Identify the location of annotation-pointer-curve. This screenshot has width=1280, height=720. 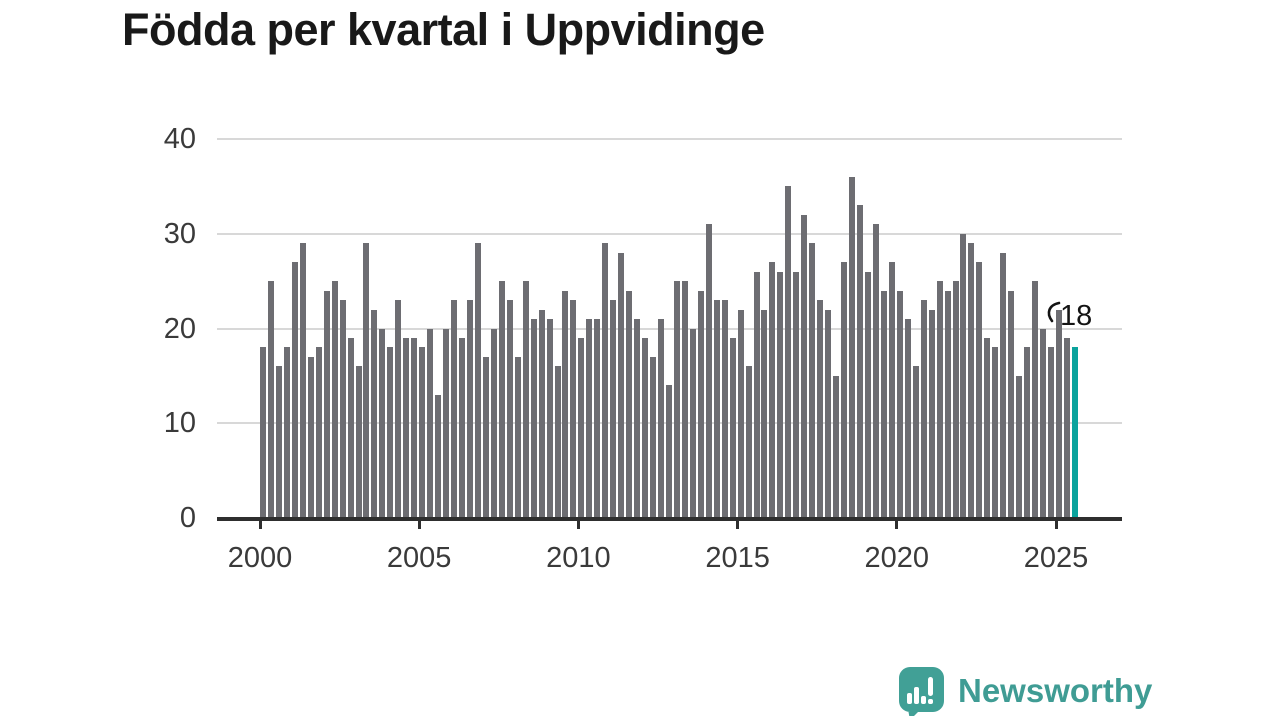
(1053, 314).